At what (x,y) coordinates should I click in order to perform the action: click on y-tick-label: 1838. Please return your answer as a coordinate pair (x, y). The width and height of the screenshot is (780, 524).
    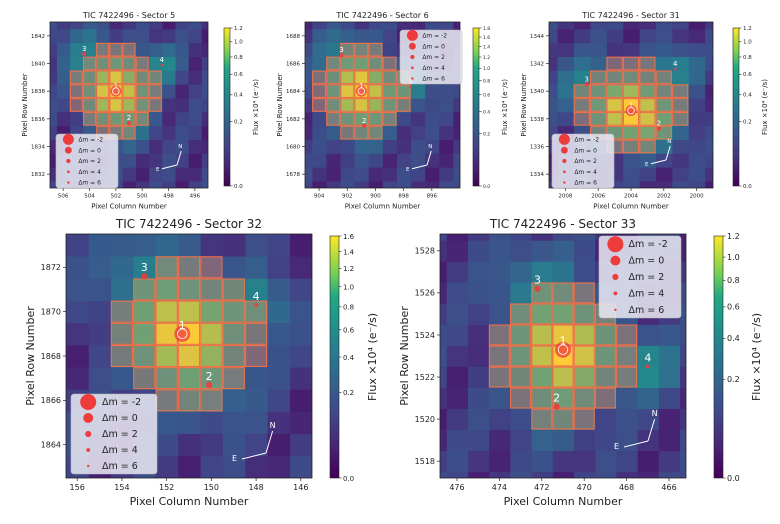
    Looking at the image, I should click on (38, 92).